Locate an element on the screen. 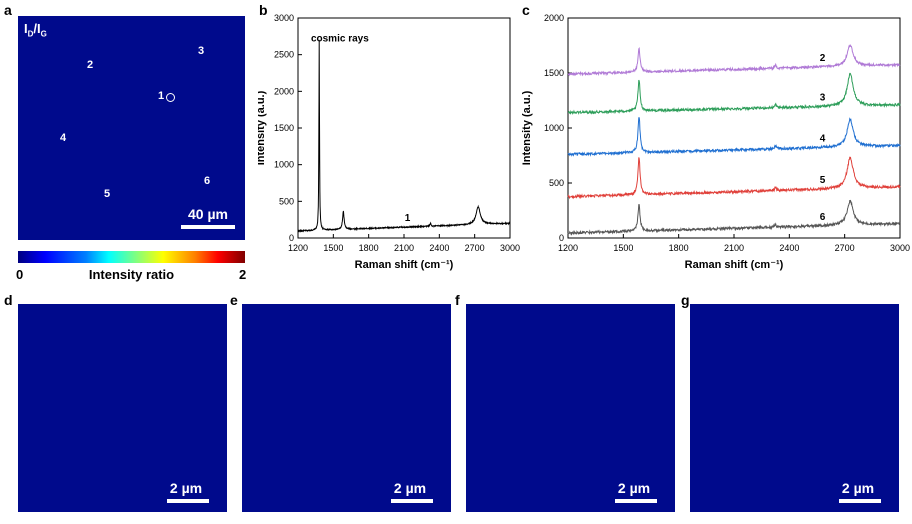  series-label-1: 1 is located at coordinates (408, 218).